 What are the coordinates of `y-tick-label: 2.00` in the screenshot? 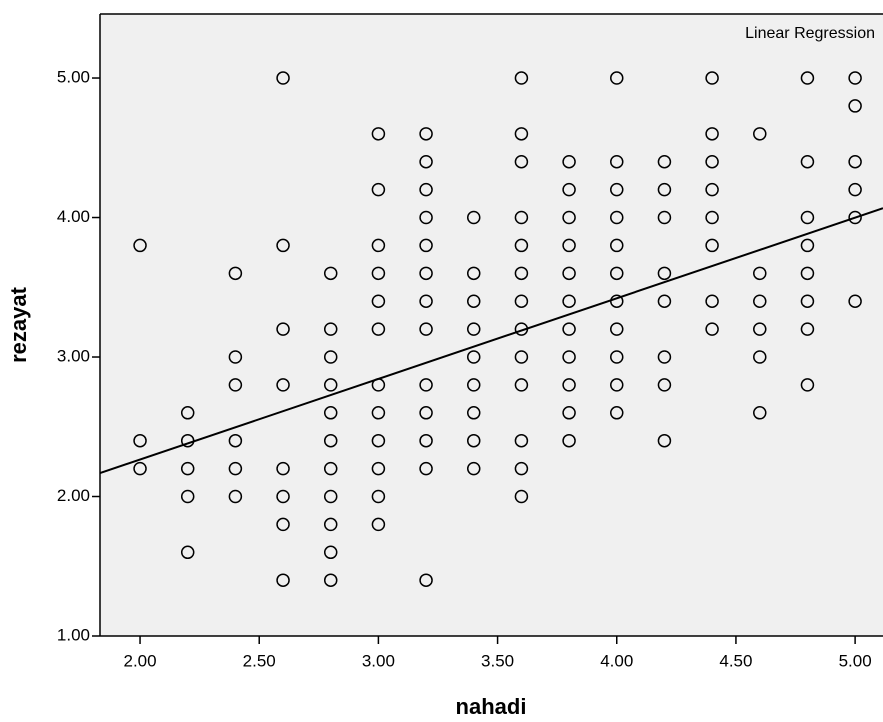 It's located at (73, 495).